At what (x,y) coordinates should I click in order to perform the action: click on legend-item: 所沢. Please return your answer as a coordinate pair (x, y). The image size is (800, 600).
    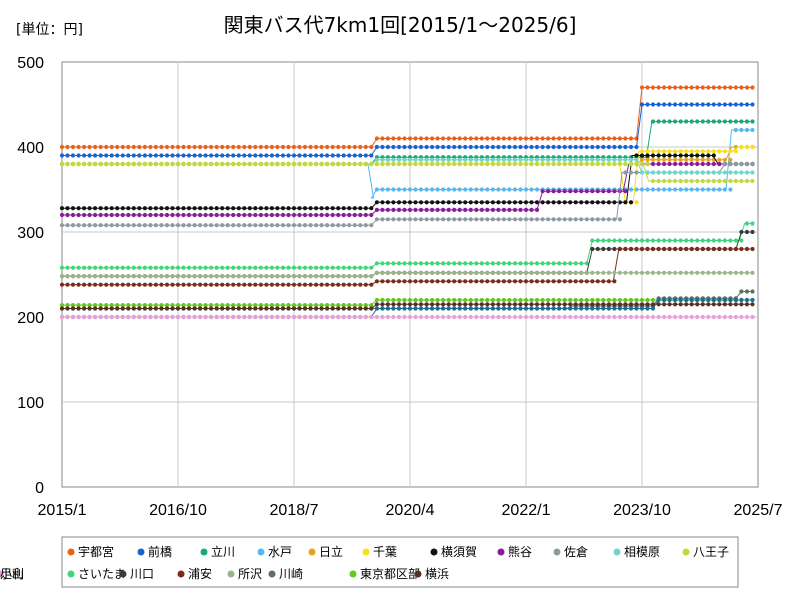
    Looking at the image, I should click on (244, 574).